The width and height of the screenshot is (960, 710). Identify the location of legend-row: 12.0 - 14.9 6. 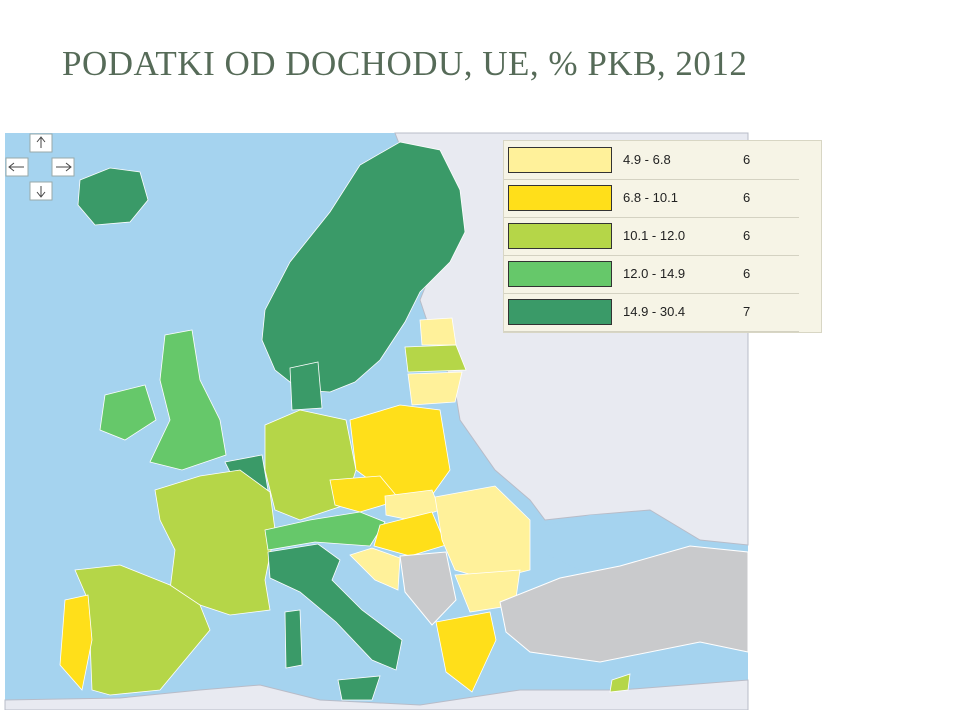
(651, 274).